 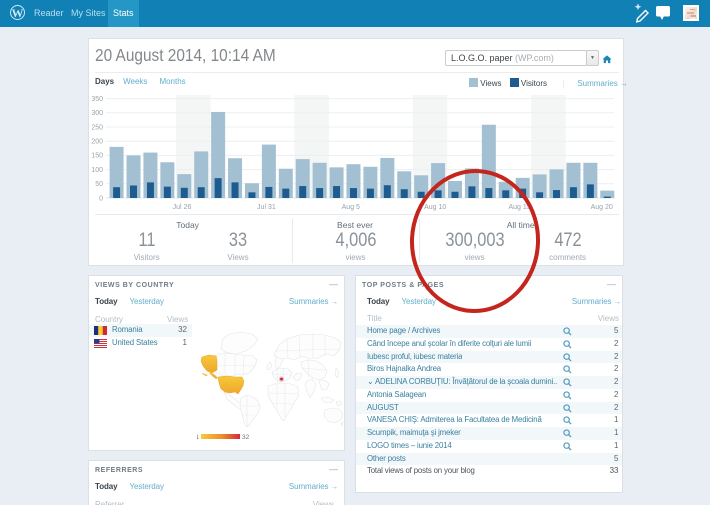 I want to click on svg-text: Aug 5, so click(x=351, y=207).